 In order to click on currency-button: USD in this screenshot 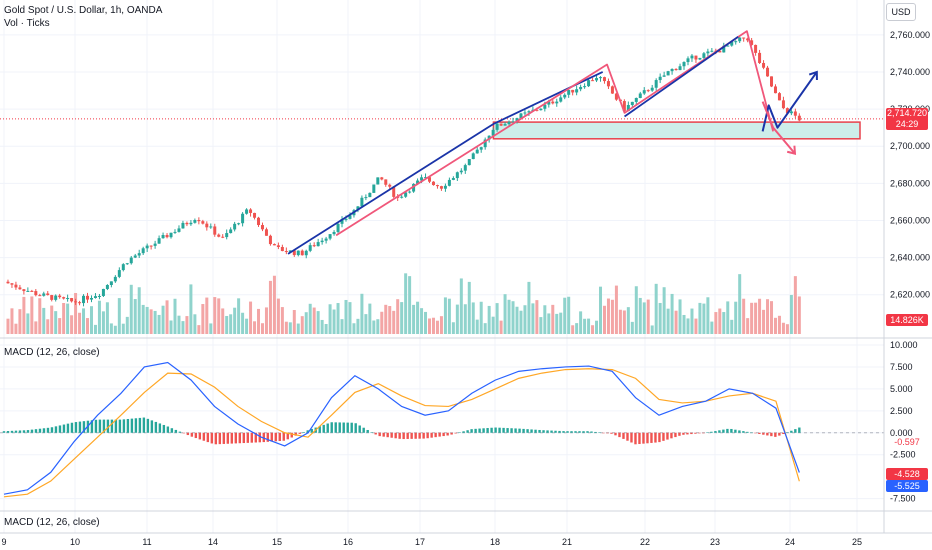, I will do `click(901, 12)`.